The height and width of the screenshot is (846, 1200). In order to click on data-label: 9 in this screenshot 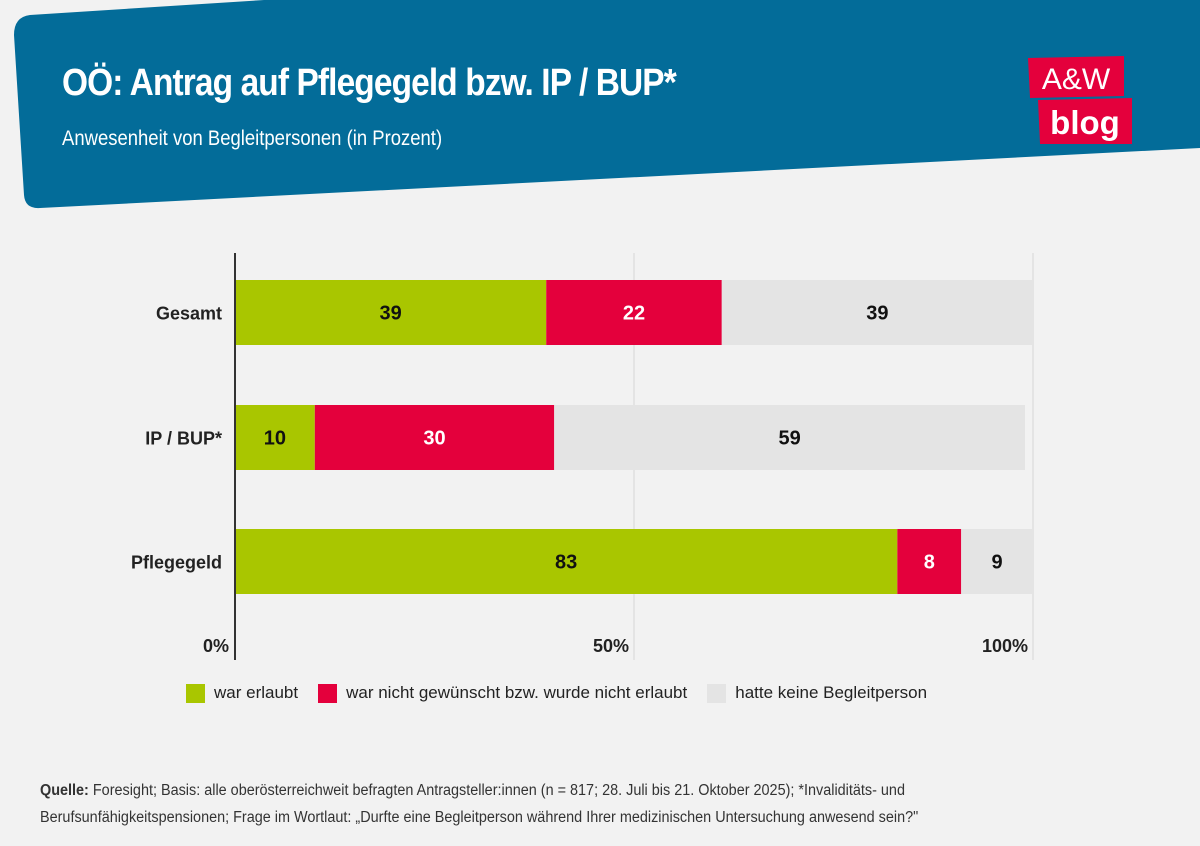, I will do `click(997, 563)`.